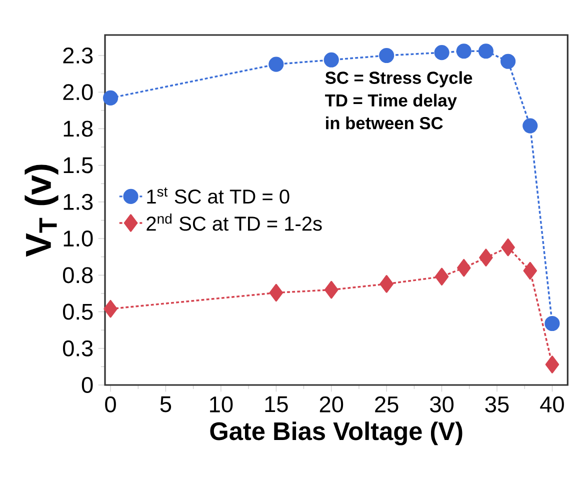 The image size is (570, 480). What do you see at coordinates (78, 238) in the screenshot?
I see `y-tick-label: 1.0` at bounding box center [78, 238].